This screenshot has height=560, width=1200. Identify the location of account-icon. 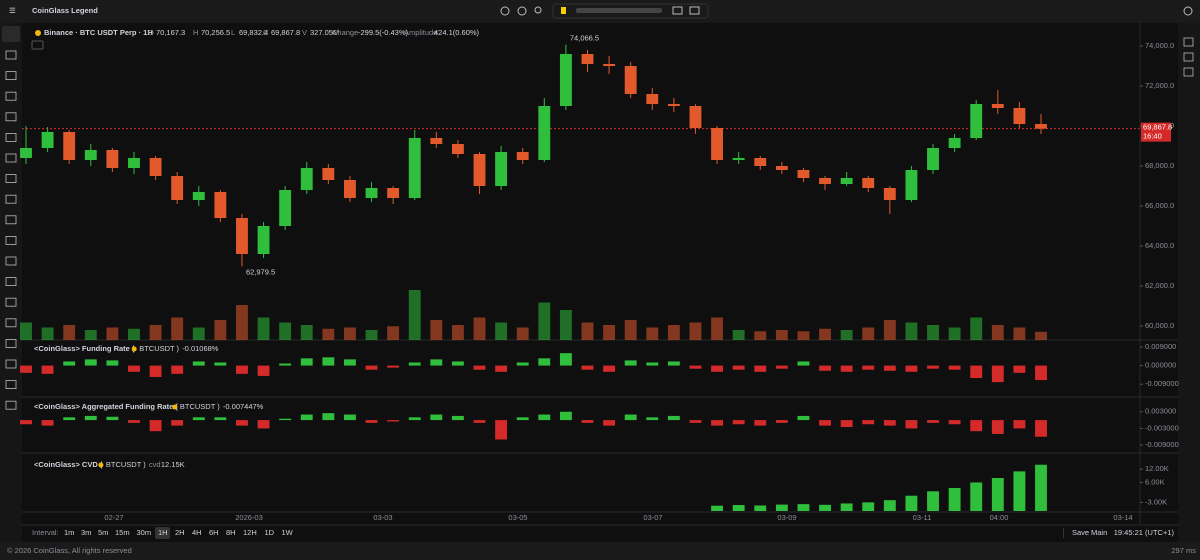
(1188, 11).